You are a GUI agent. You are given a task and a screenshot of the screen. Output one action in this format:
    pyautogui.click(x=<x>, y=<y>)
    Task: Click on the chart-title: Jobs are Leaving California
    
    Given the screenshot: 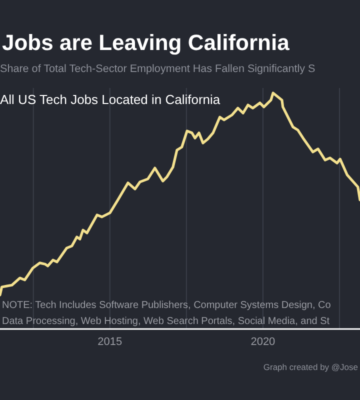 What is the action you would take?
    pyautogui.click(x=146, y=42)
    